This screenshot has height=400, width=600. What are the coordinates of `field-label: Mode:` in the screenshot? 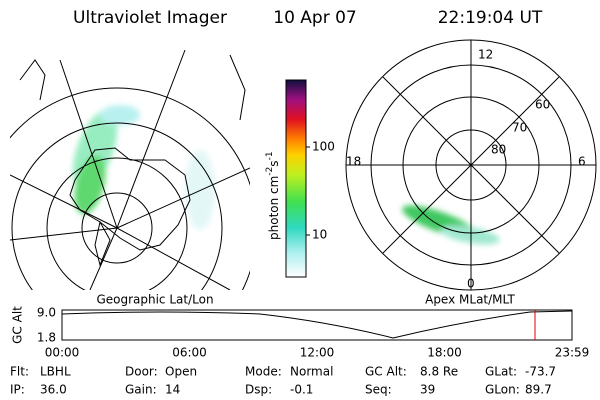 It's located at (263, 372).